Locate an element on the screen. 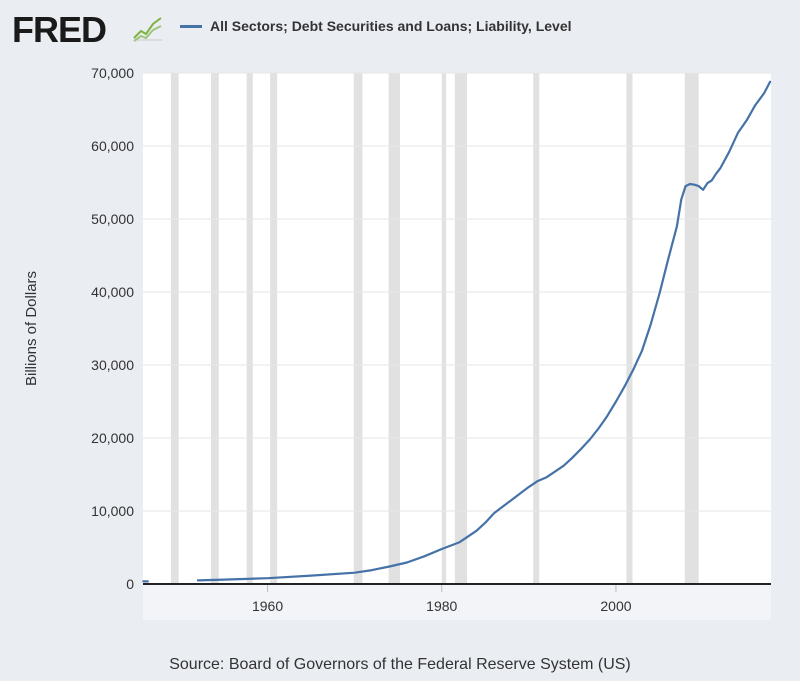 Image resolution: width=800 pixels, height=681 pixels. x-axis-band is located at coordinates (457, 602).